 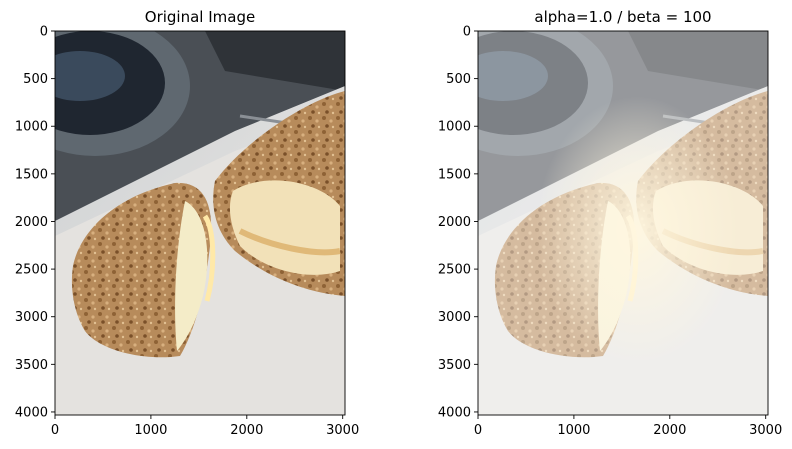 What do you see at coordinates (622, 17) in the screenshot?
I see `chart-title: alpha=1.0 / beta = 100` at bounding box center [622, 17].